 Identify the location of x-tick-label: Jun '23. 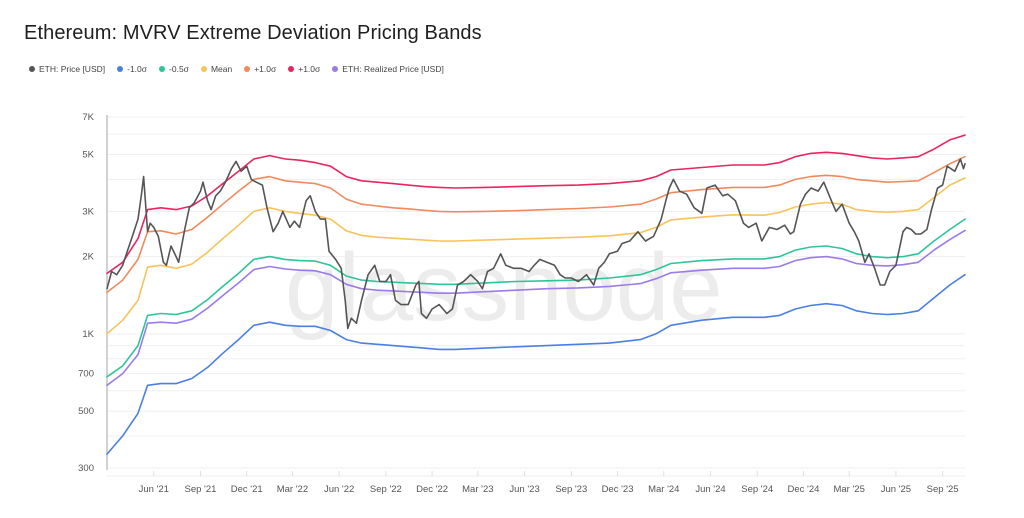
(524, 489).